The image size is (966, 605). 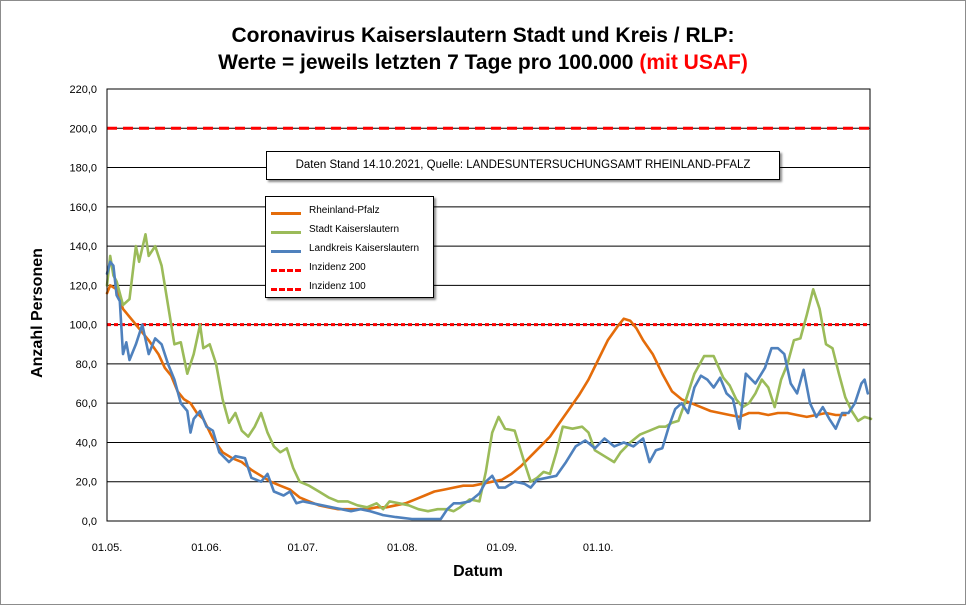 I want to click on y-tick-label: 0,0, so click(x=89, y=522).